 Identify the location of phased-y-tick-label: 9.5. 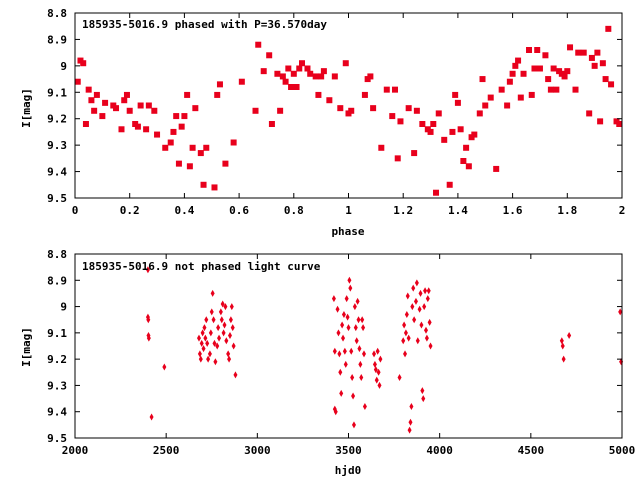
(57, 198).